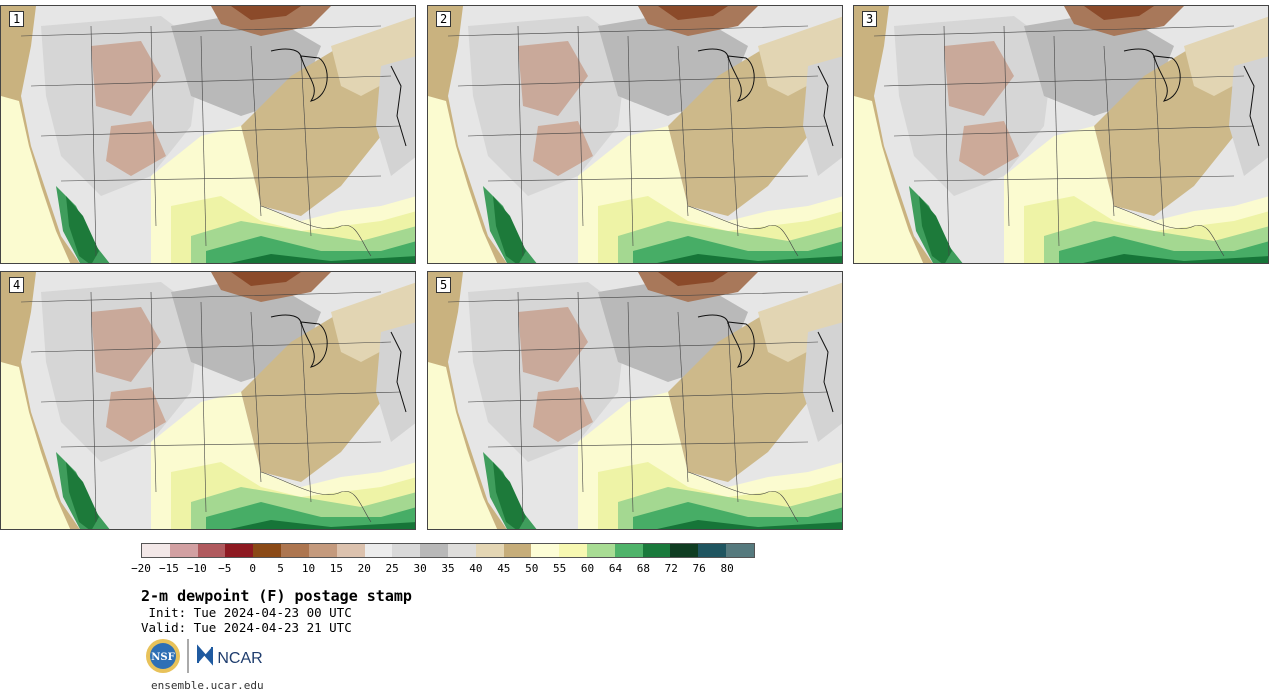  Describe the element at coordinates (476, 568) in the screenshot. I see `colorbar-tick-label: 40` at that location.